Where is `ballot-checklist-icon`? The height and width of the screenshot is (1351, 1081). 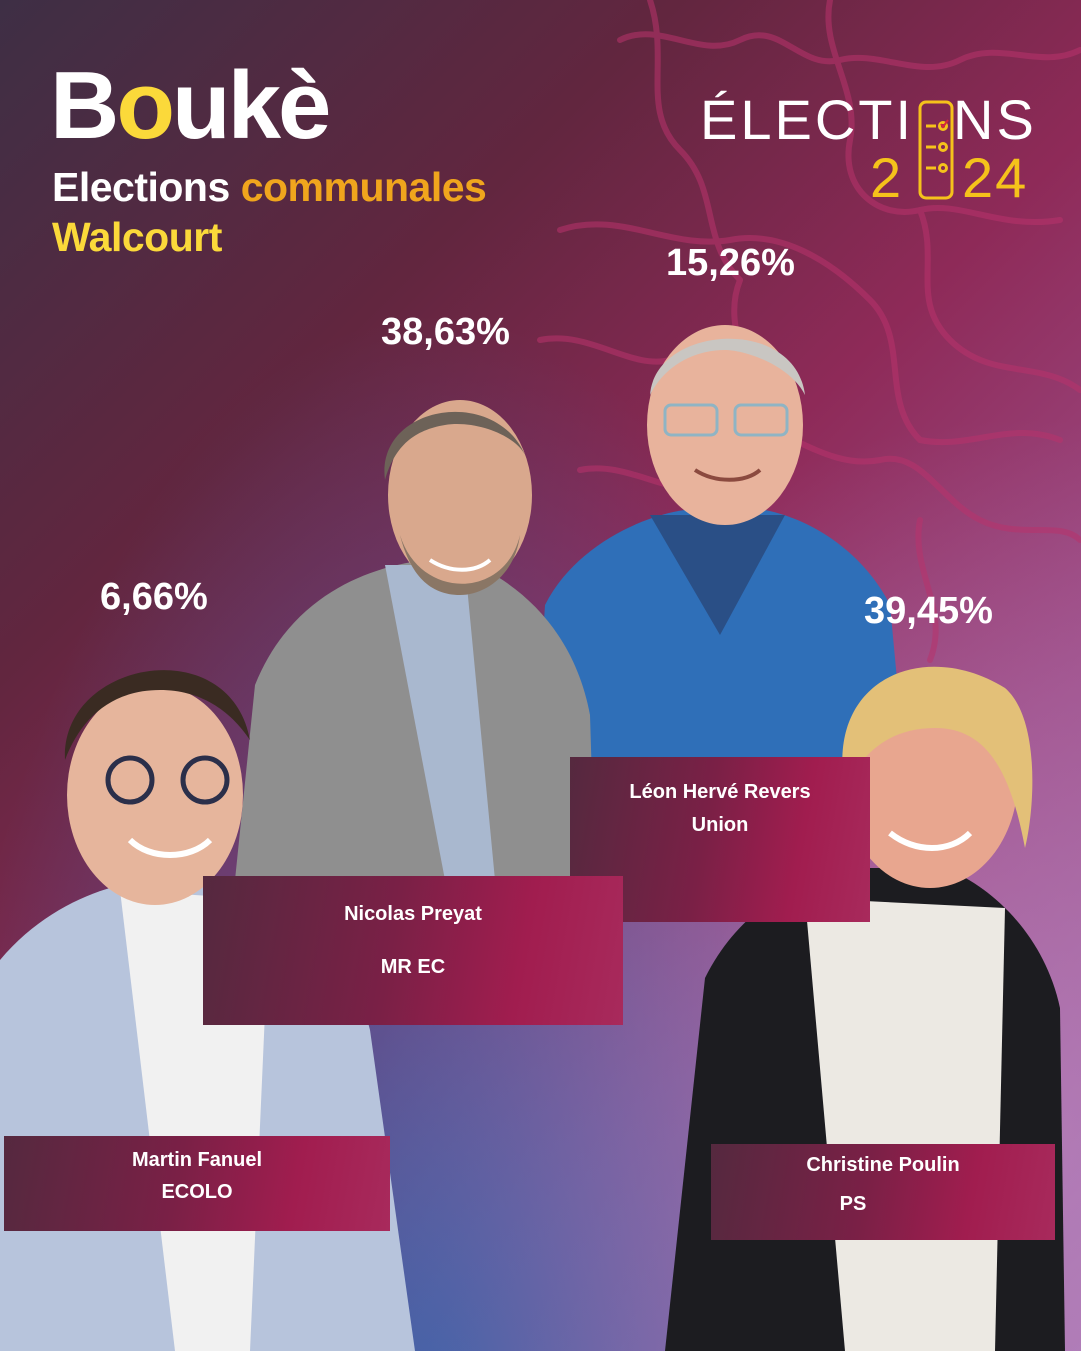 ballot-checklist-icon is located at coordinates (936, 150).